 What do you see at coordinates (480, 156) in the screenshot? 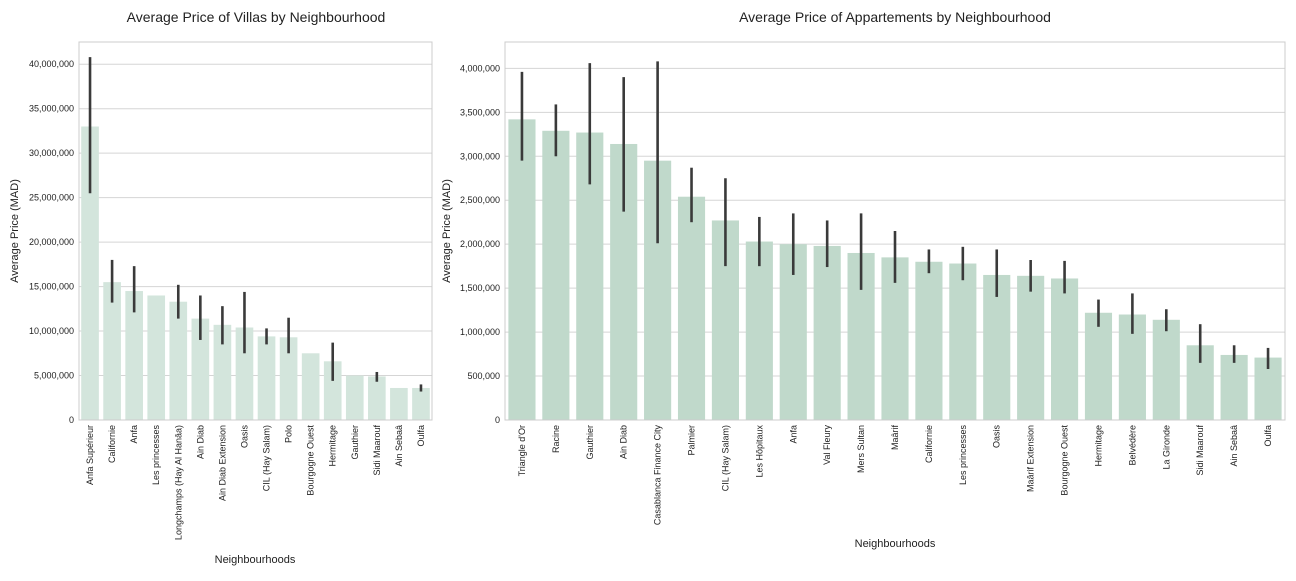
I see `y-tick-label: 3,000,000` at bounding box center [480, 156].